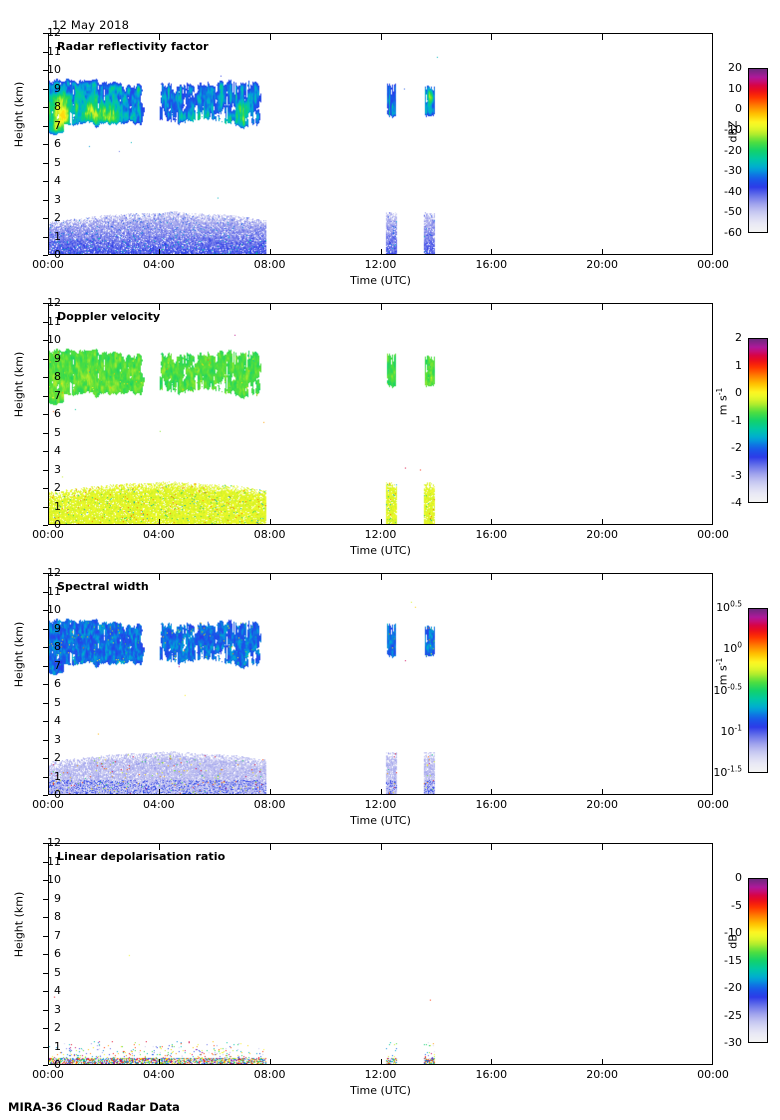 This screenshot has width=780, height=1120. I want to click on y-axis-tick-label: 11, so click(54, 321).